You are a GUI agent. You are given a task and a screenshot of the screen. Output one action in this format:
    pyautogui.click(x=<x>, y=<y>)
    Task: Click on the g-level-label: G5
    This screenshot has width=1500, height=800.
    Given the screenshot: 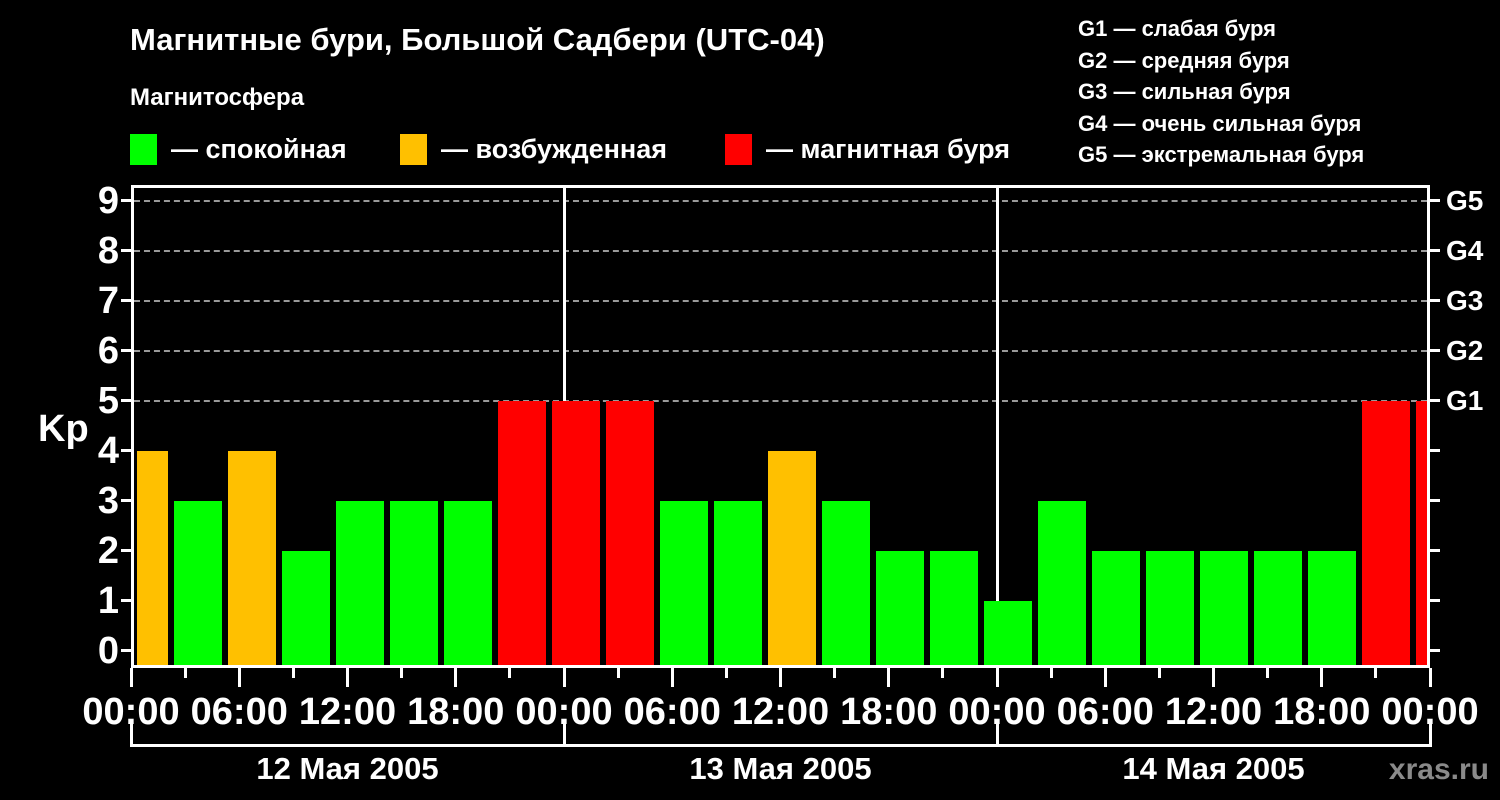 What is the action you would take?
    pyautogui.click(x=1465, y=200)
    